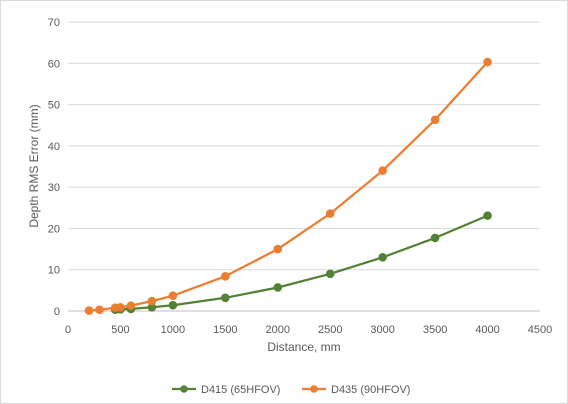  What do you see at coordinates (330, 330) in the screenshot?
I see `x-tick-label: 2500` at bounding box center [330, 330].